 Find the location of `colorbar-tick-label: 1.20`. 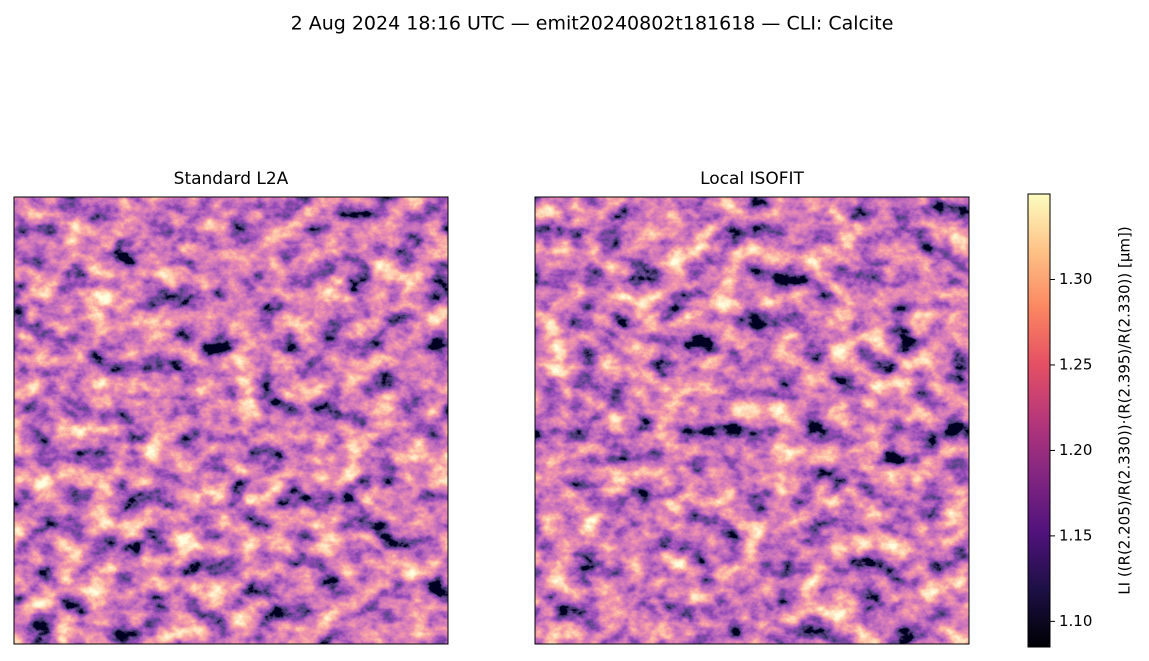

colorbar-tick-label: 1.20 is located at coordinates (1075, 450).